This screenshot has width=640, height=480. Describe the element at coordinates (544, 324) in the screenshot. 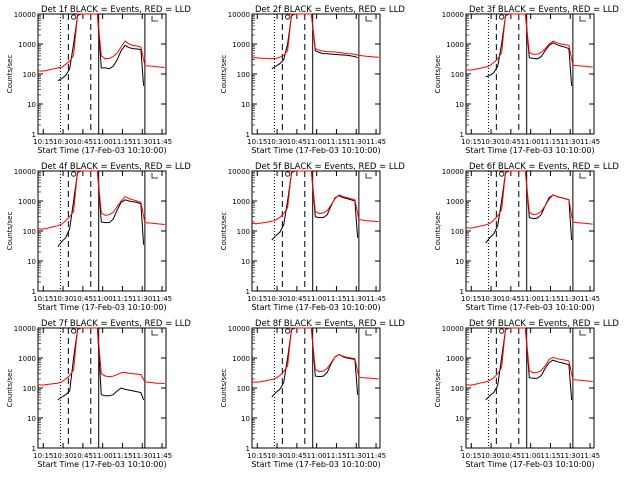

I see `chart-title: Det 9f BLACK = Events, RED = LLD` at that location.